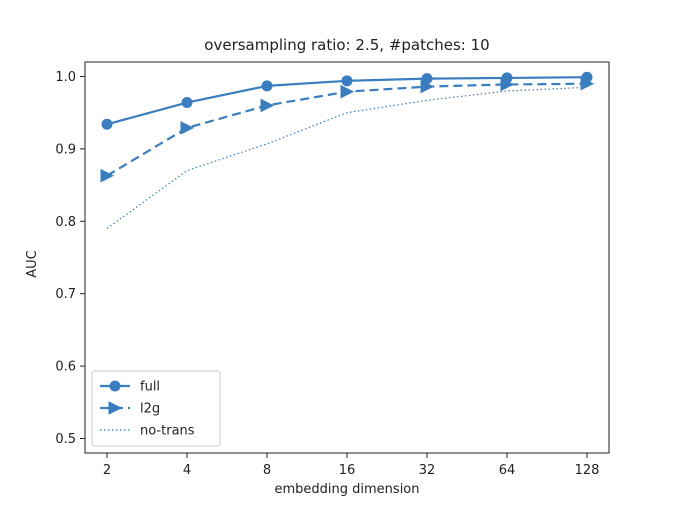 This screenshot has width=677, height=512. What do you see at coordinates (65, 222) in the screenshot?
I see `y-tick-label: 0.8` at bounding box center [65, 222].